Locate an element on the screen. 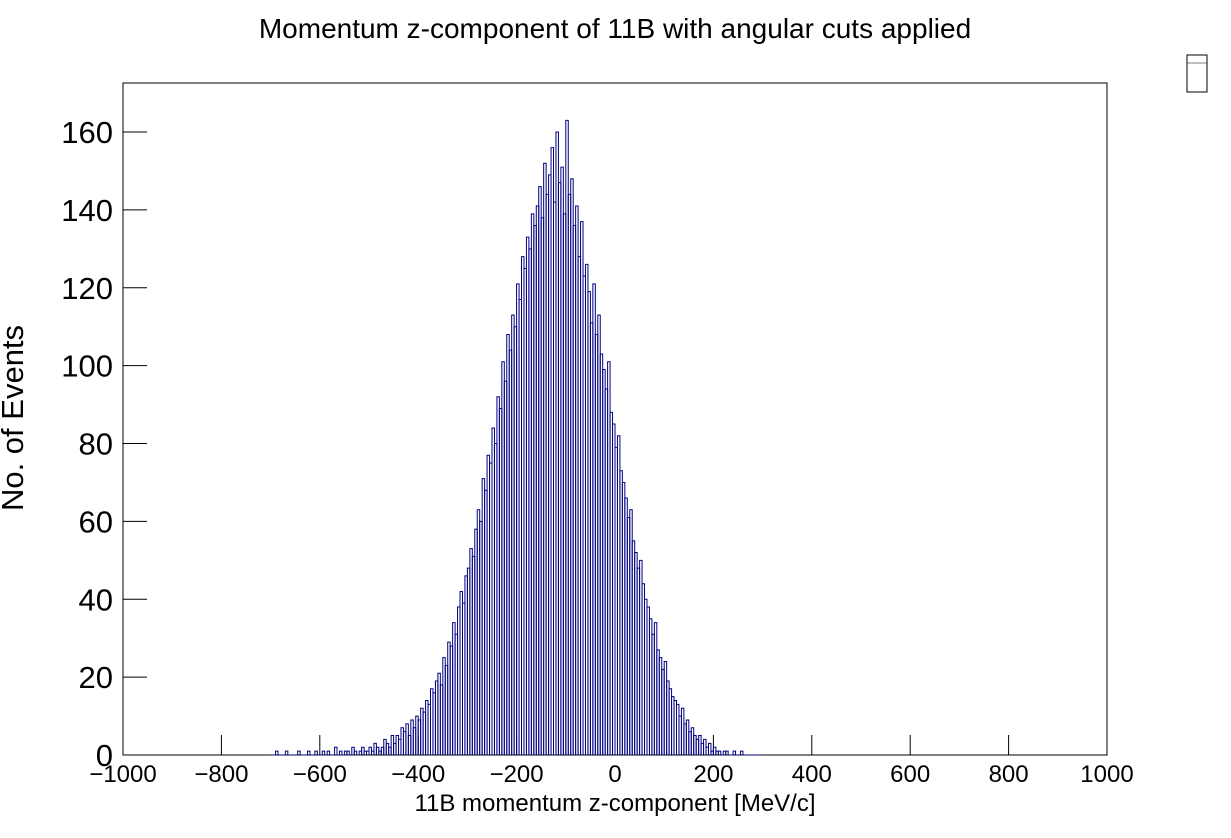 Image resolution: width=1231 pixels, height=838 pixels. x-tick-label: 1000 is located at coordinates (1106, 774).